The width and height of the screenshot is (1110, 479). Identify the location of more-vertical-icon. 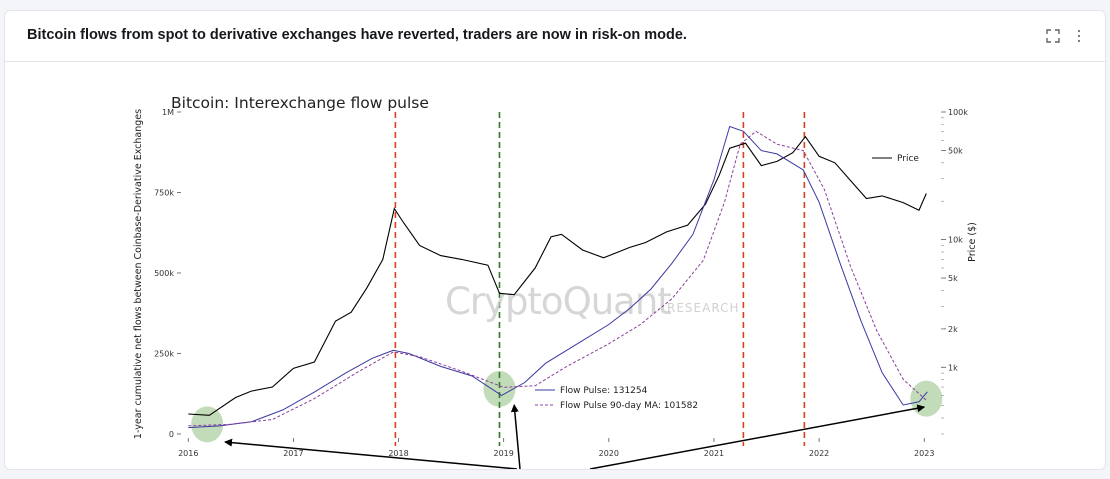
(1079, 36).